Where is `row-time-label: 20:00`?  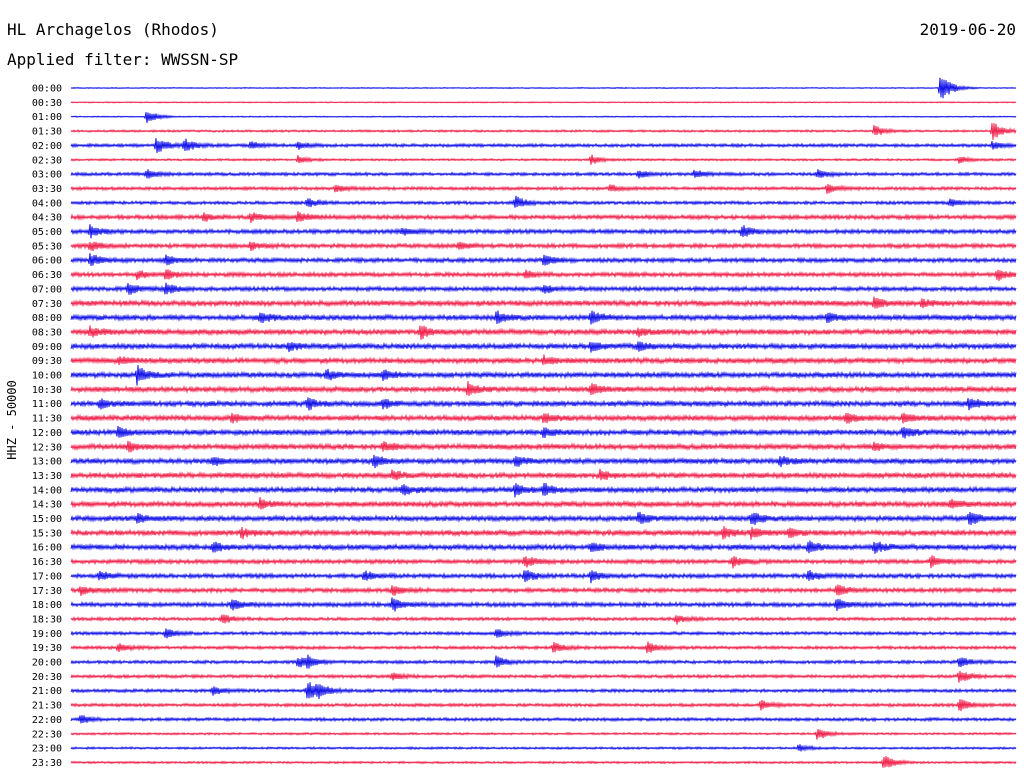 row-time-label: 20:00 is located at coordinates (47, 663).